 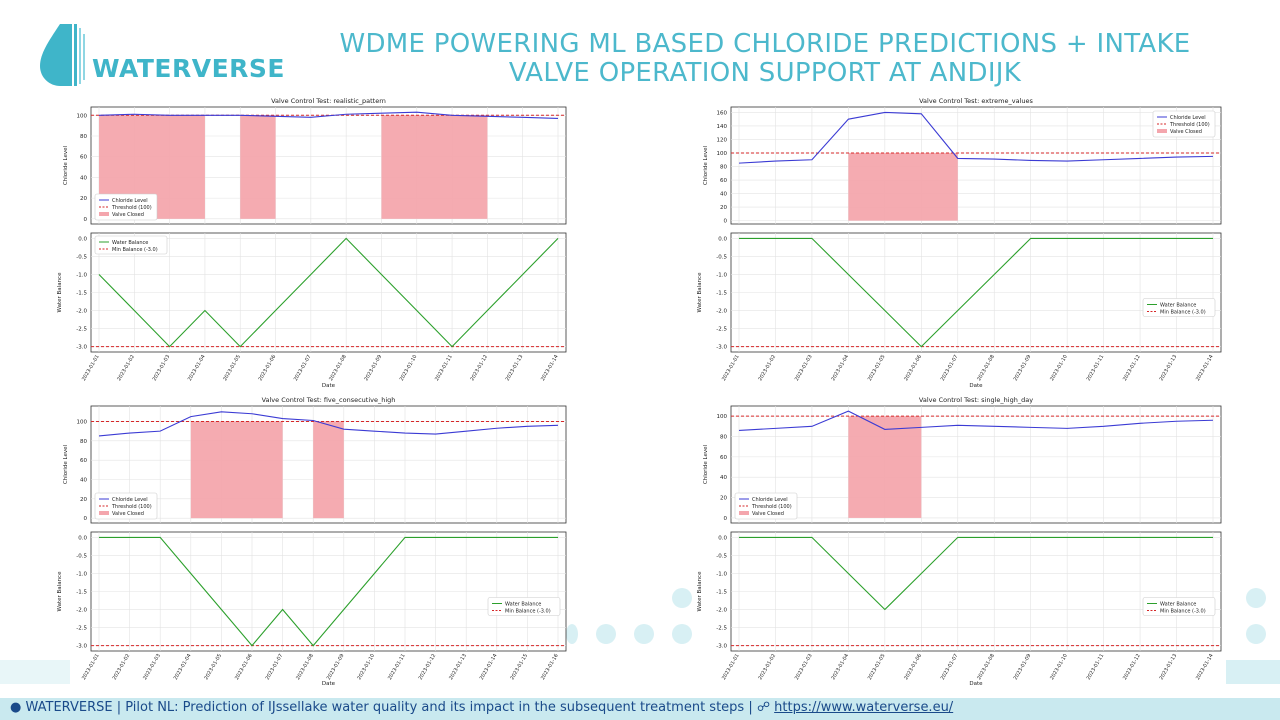 I want to click on waterverse-logo, so click(x=153, y=55).